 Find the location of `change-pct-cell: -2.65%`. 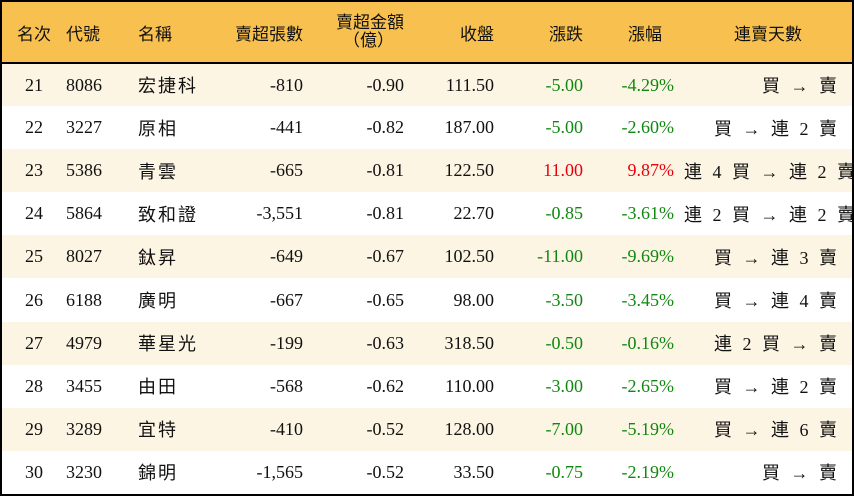

change-pct-cell: -2.65% is located at coordinates (648, 385).